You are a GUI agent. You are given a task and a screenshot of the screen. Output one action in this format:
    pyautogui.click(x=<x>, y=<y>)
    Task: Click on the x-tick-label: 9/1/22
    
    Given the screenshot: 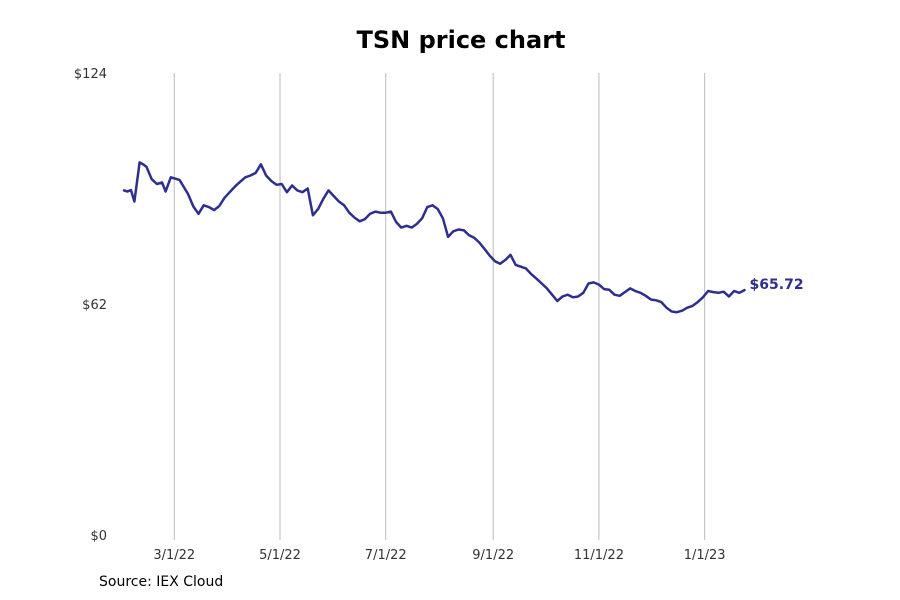 What is the action you would take?
    pyautogui.click(x=493, y=555)
    